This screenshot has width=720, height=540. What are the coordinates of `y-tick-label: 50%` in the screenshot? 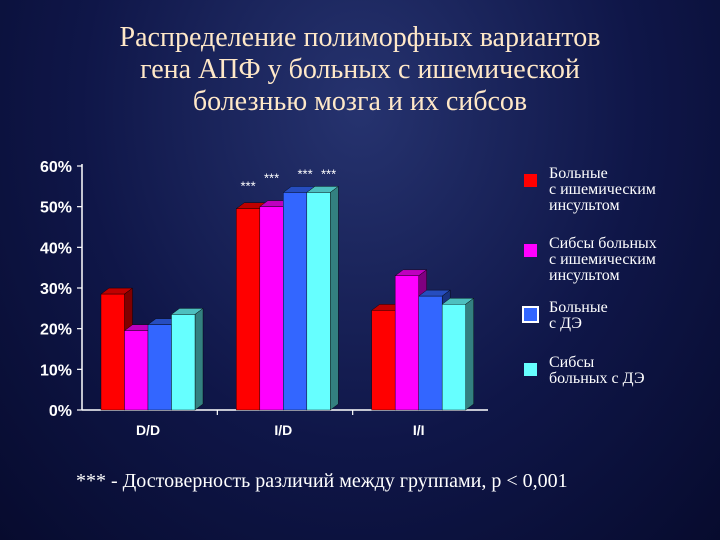 It's located at (56, 208).